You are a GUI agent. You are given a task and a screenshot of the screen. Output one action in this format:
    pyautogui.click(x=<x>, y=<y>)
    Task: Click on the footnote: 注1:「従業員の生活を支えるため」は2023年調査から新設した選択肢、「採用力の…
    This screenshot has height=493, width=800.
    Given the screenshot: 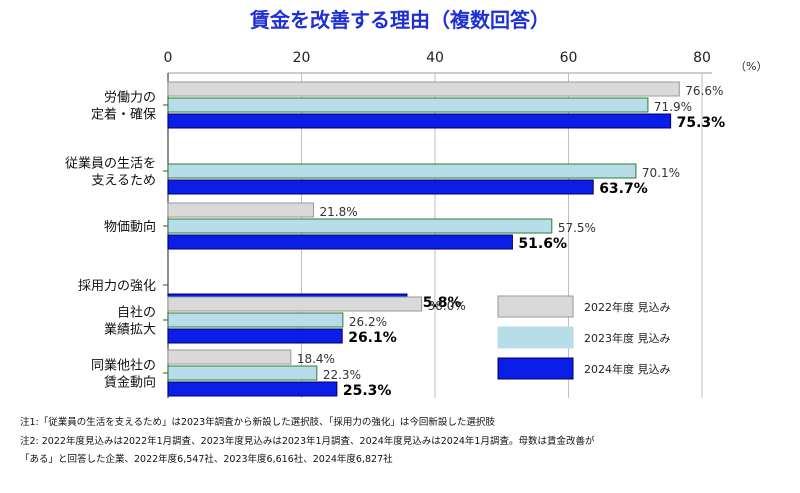 What is the action you would take?
    pyautogui.click(x=257, y=422)
    